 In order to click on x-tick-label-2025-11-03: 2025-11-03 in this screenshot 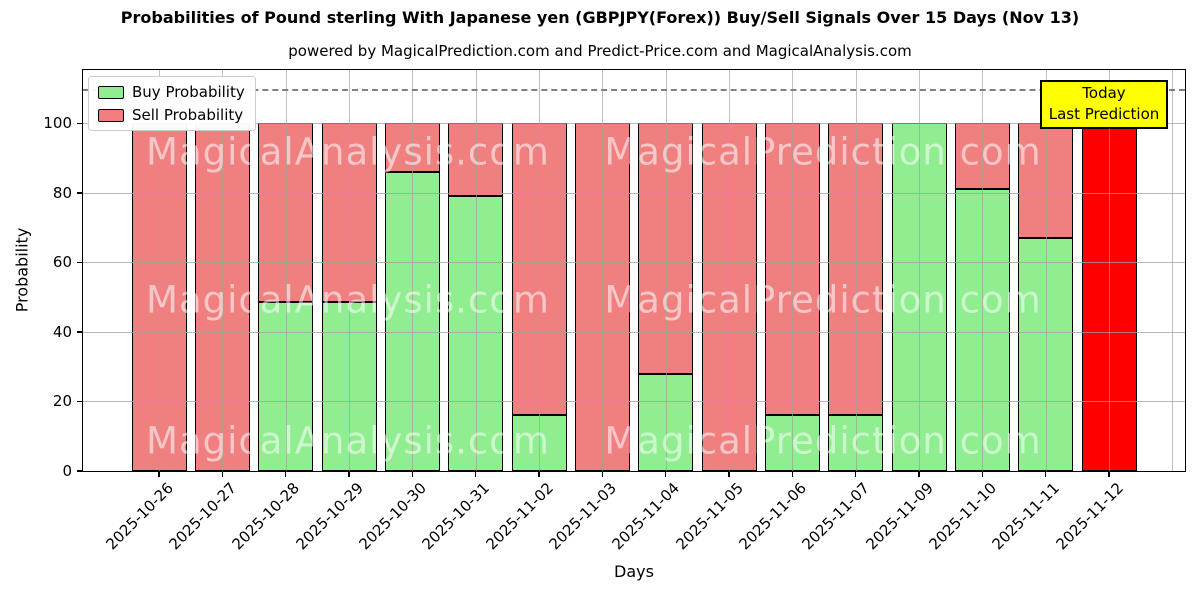, I will do `click(583, 516)`.